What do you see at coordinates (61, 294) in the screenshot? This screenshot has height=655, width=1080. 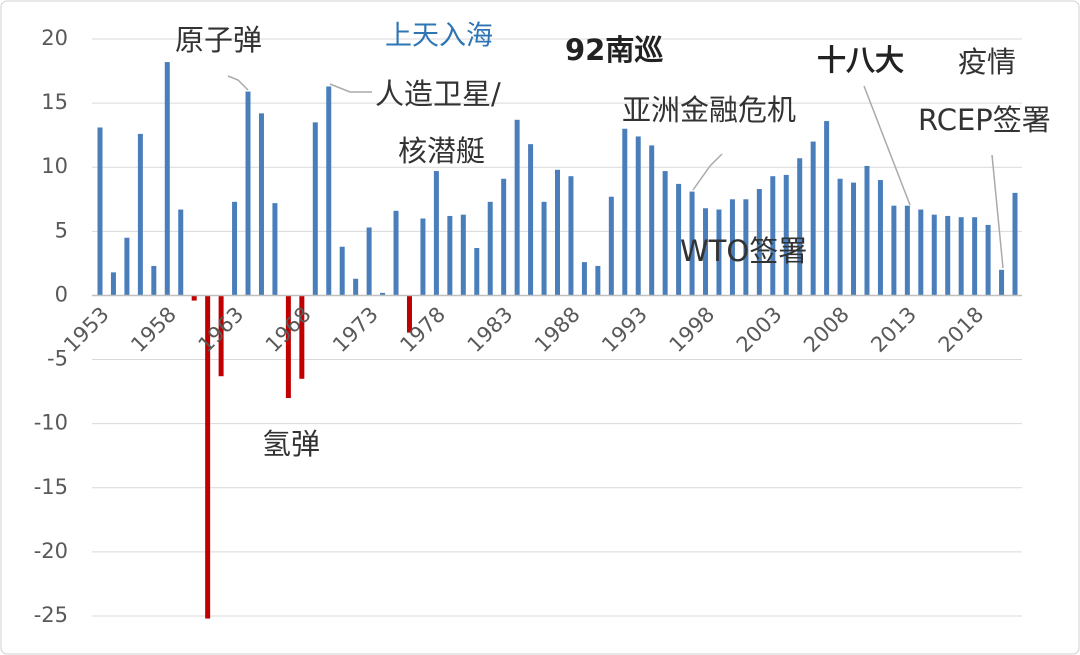 I see `y-tick-label: 0` at bounding box center [61, 294].